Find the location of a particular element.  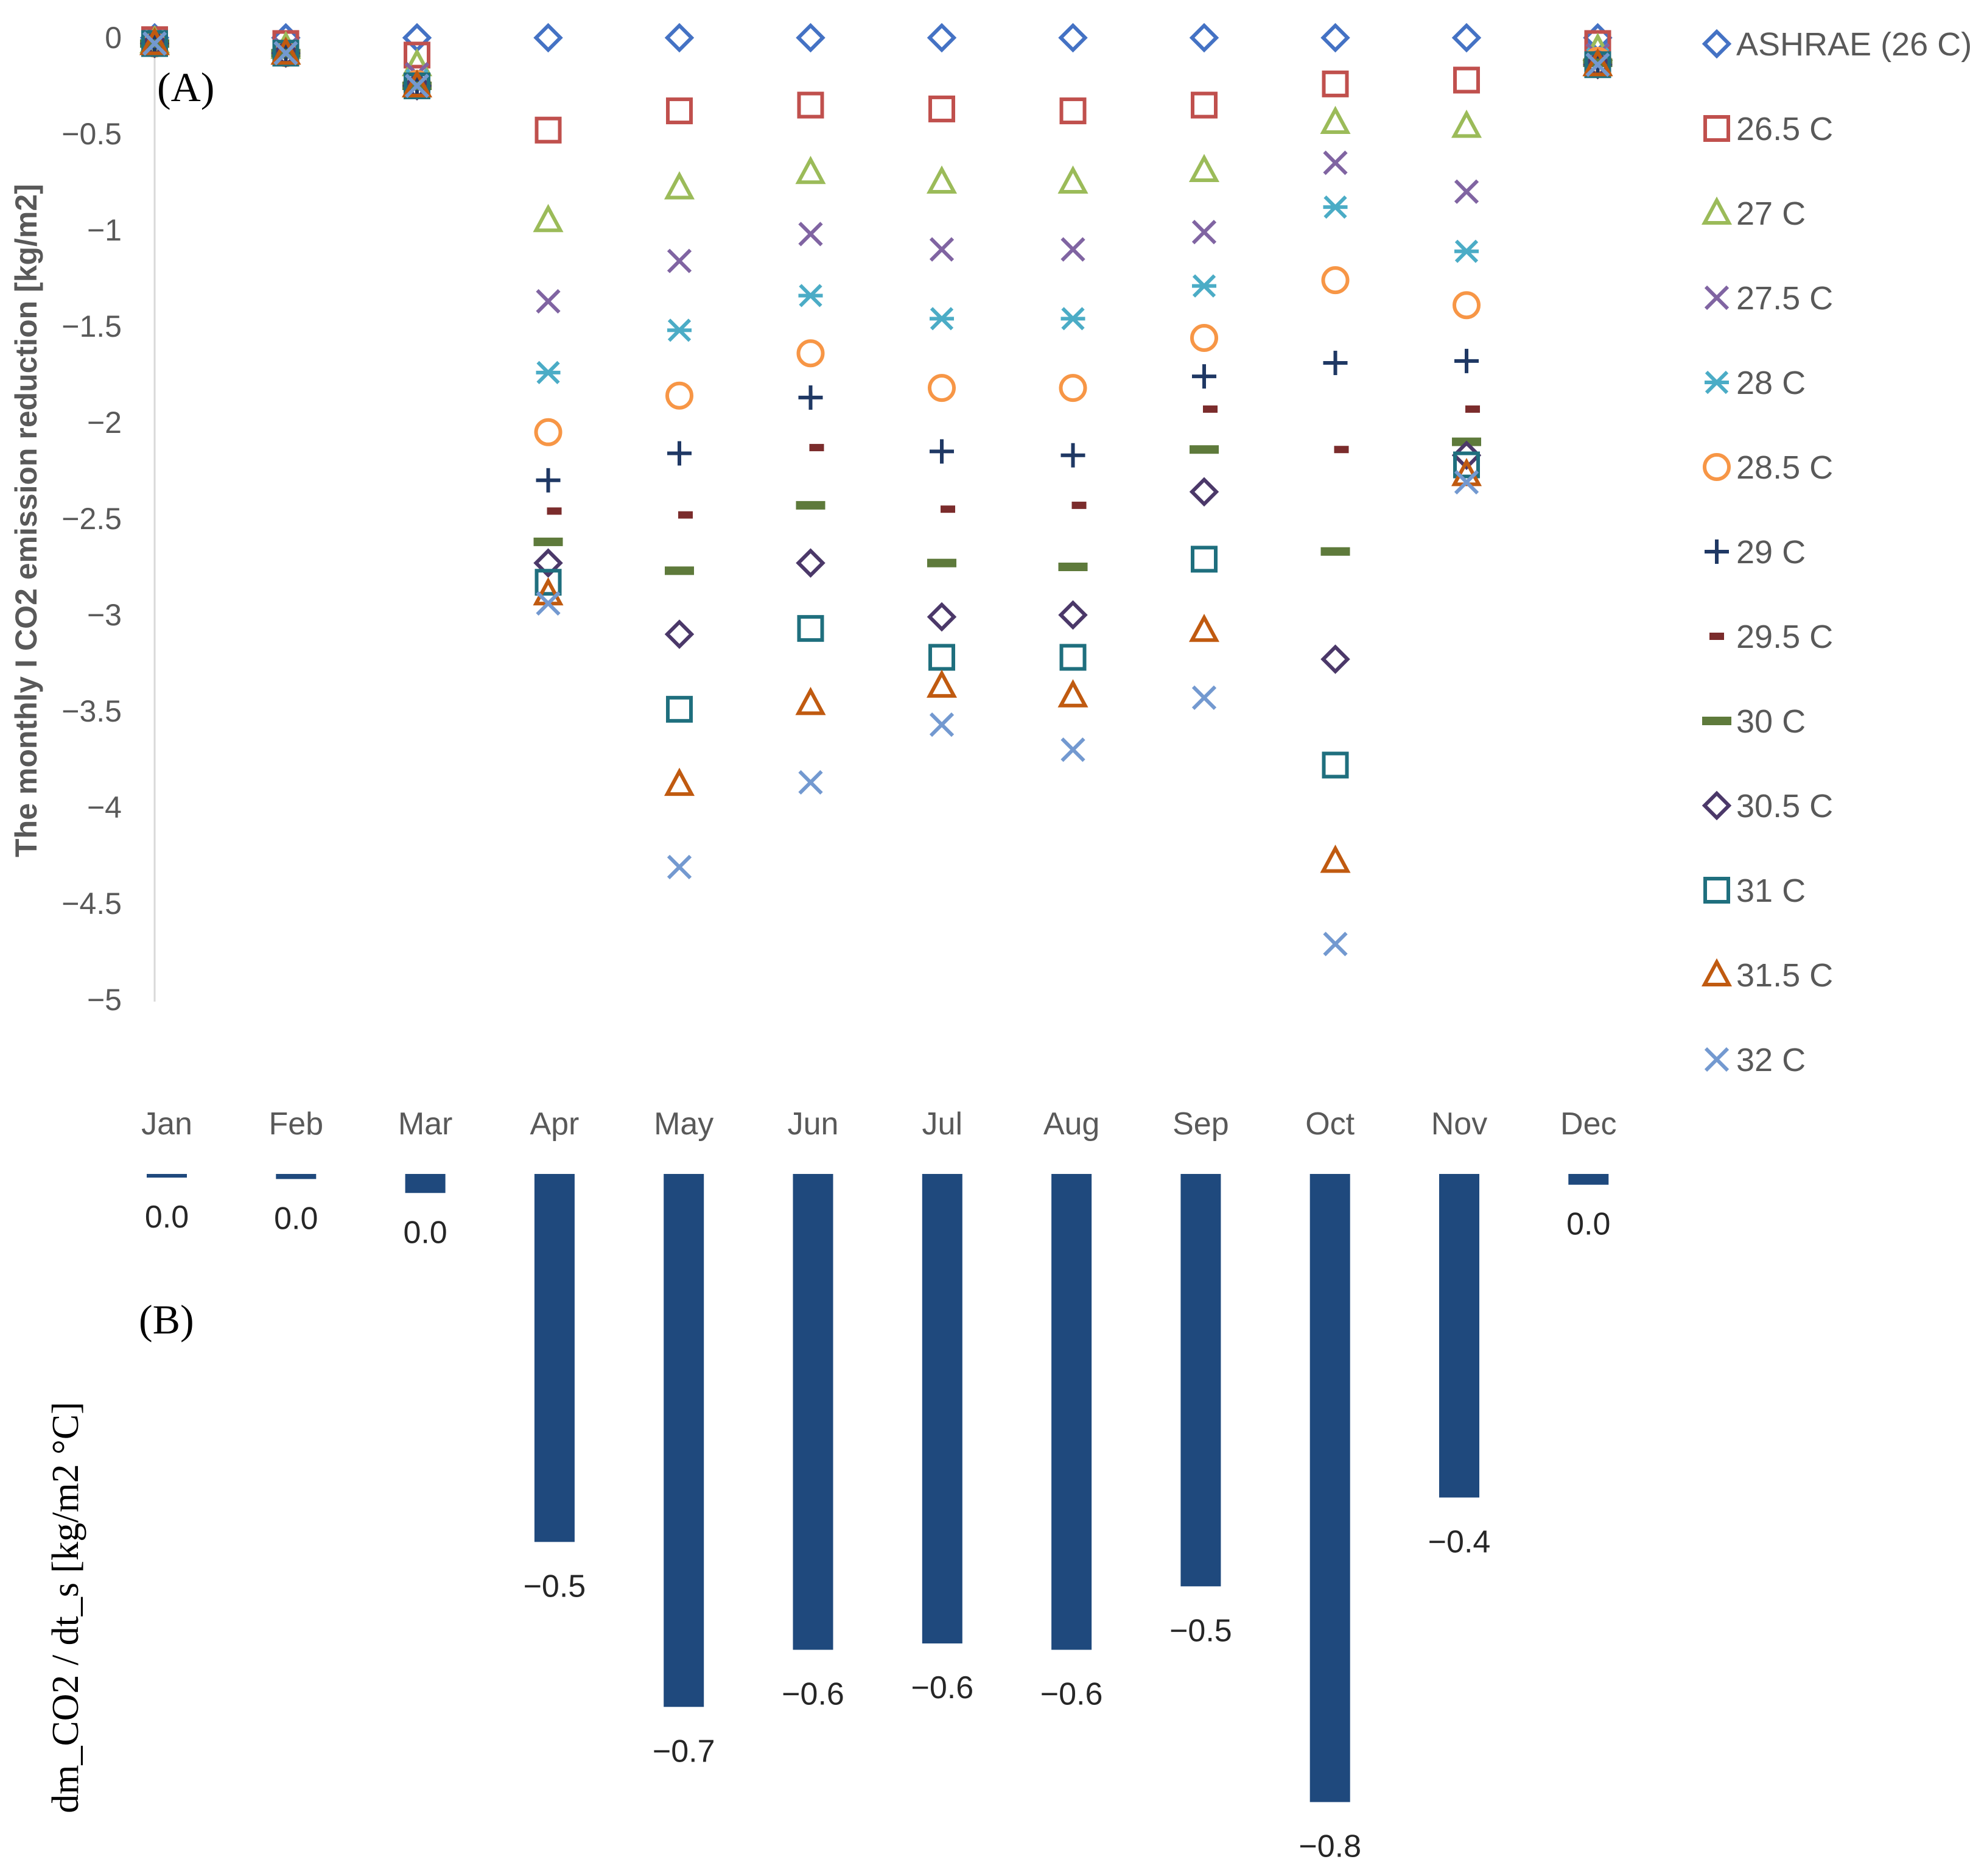

legend-item: 27.5 C is located at coordinates (1768, 298).